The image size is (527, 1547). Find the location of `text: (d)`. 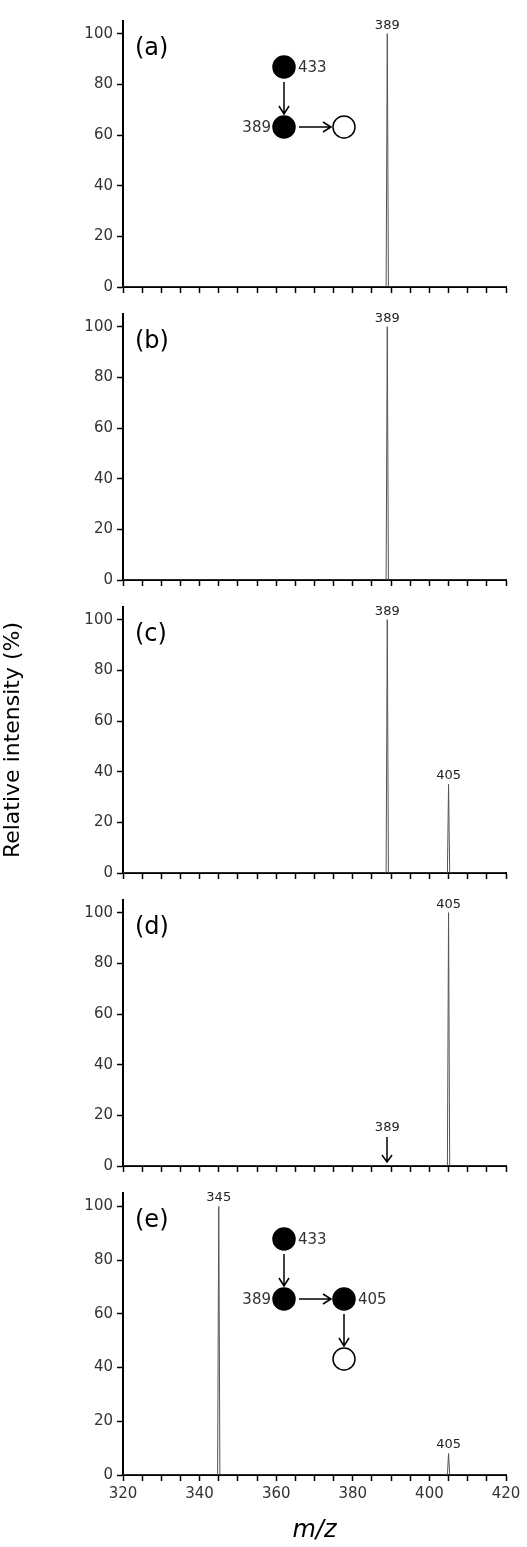

text: (d) is located at coordinates (152, 926).